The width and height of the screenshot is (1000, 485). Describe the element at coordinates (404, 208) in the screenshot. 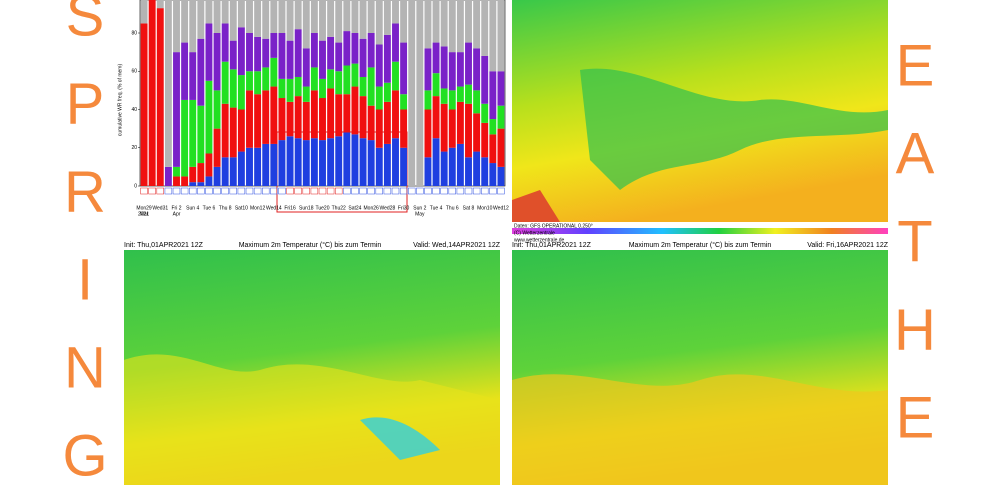

I see `x-tick-label: Fri30` at that location.